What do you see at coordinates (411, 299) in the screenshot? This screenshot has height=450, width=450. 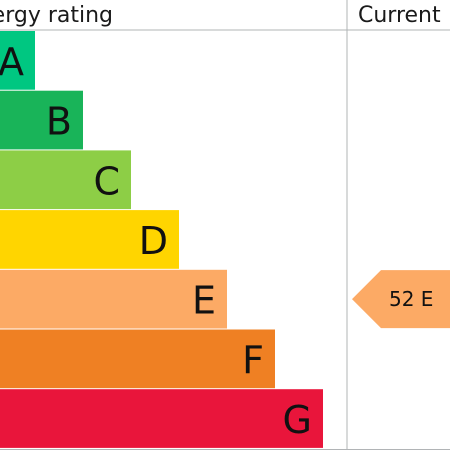 I see `current-rating-label: 52 E` at bounding box center [411, 299].